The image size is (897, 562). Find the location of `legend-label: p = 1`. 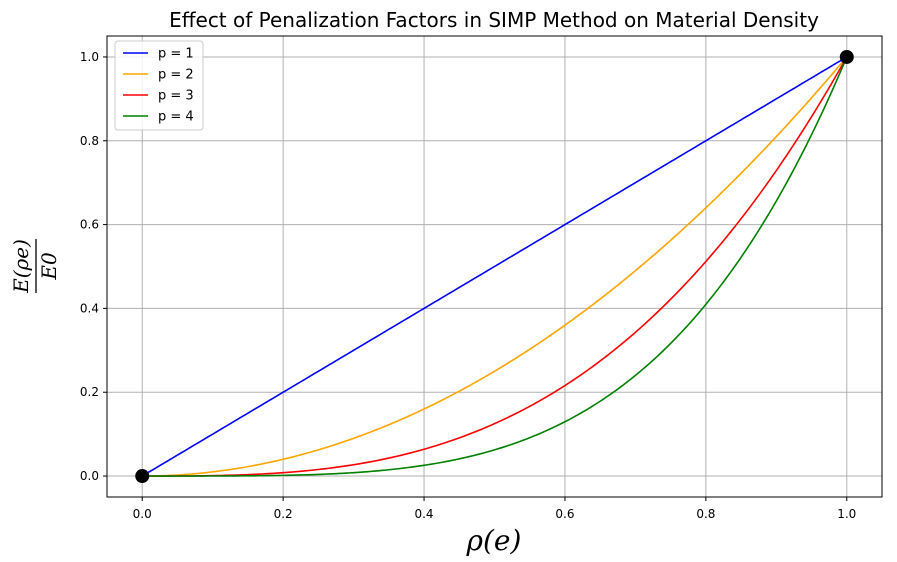

legend-label: p = 1 is located at coordinates (176, 54).